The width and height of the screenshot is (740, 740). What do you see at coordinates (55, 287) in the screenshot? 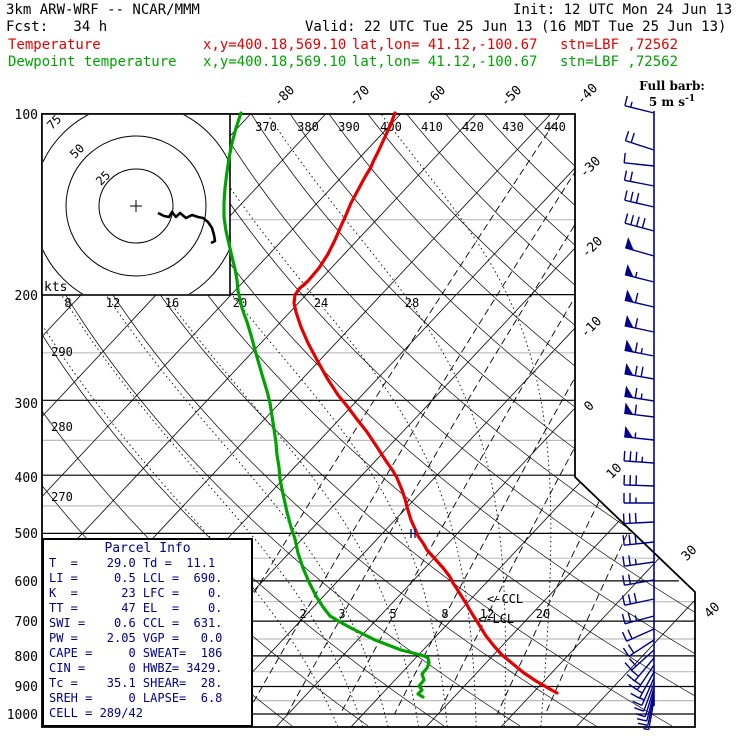
I see `hodograph-unit-label: kts` at bounding box center [55, 287].